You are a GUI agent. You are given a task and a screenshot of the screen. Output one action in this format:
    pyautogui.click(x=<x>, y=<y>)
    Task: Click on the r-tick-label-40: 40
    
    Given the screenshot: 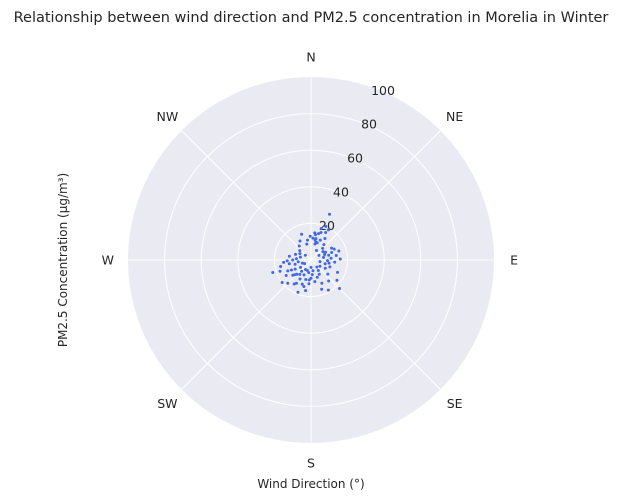 What is the action you would take?
    pyautogui.click(x=341, y=191)
    